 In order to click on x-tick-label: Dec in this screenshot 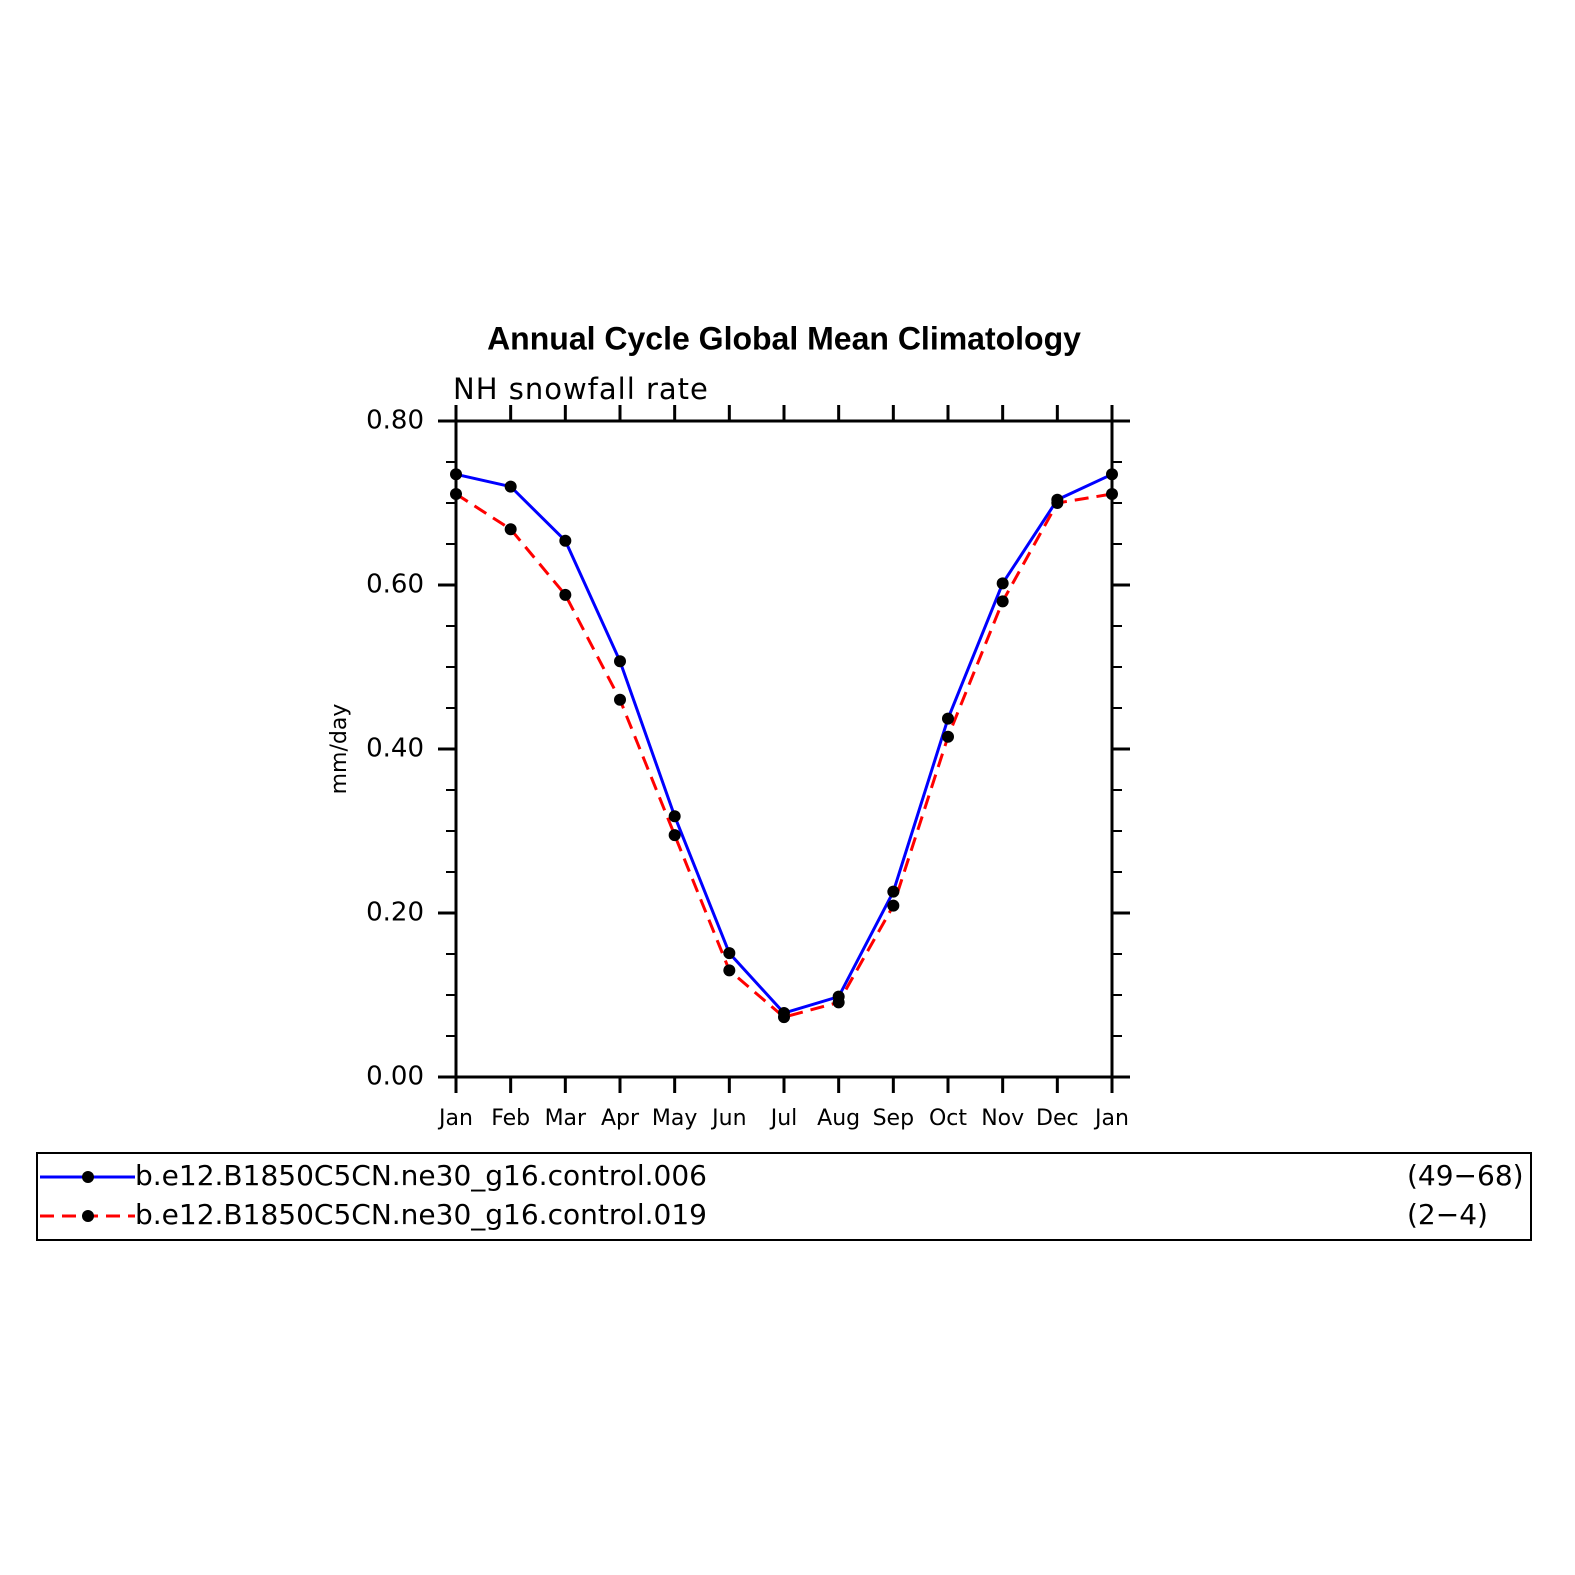, I will do `click(1057, 1118)`.